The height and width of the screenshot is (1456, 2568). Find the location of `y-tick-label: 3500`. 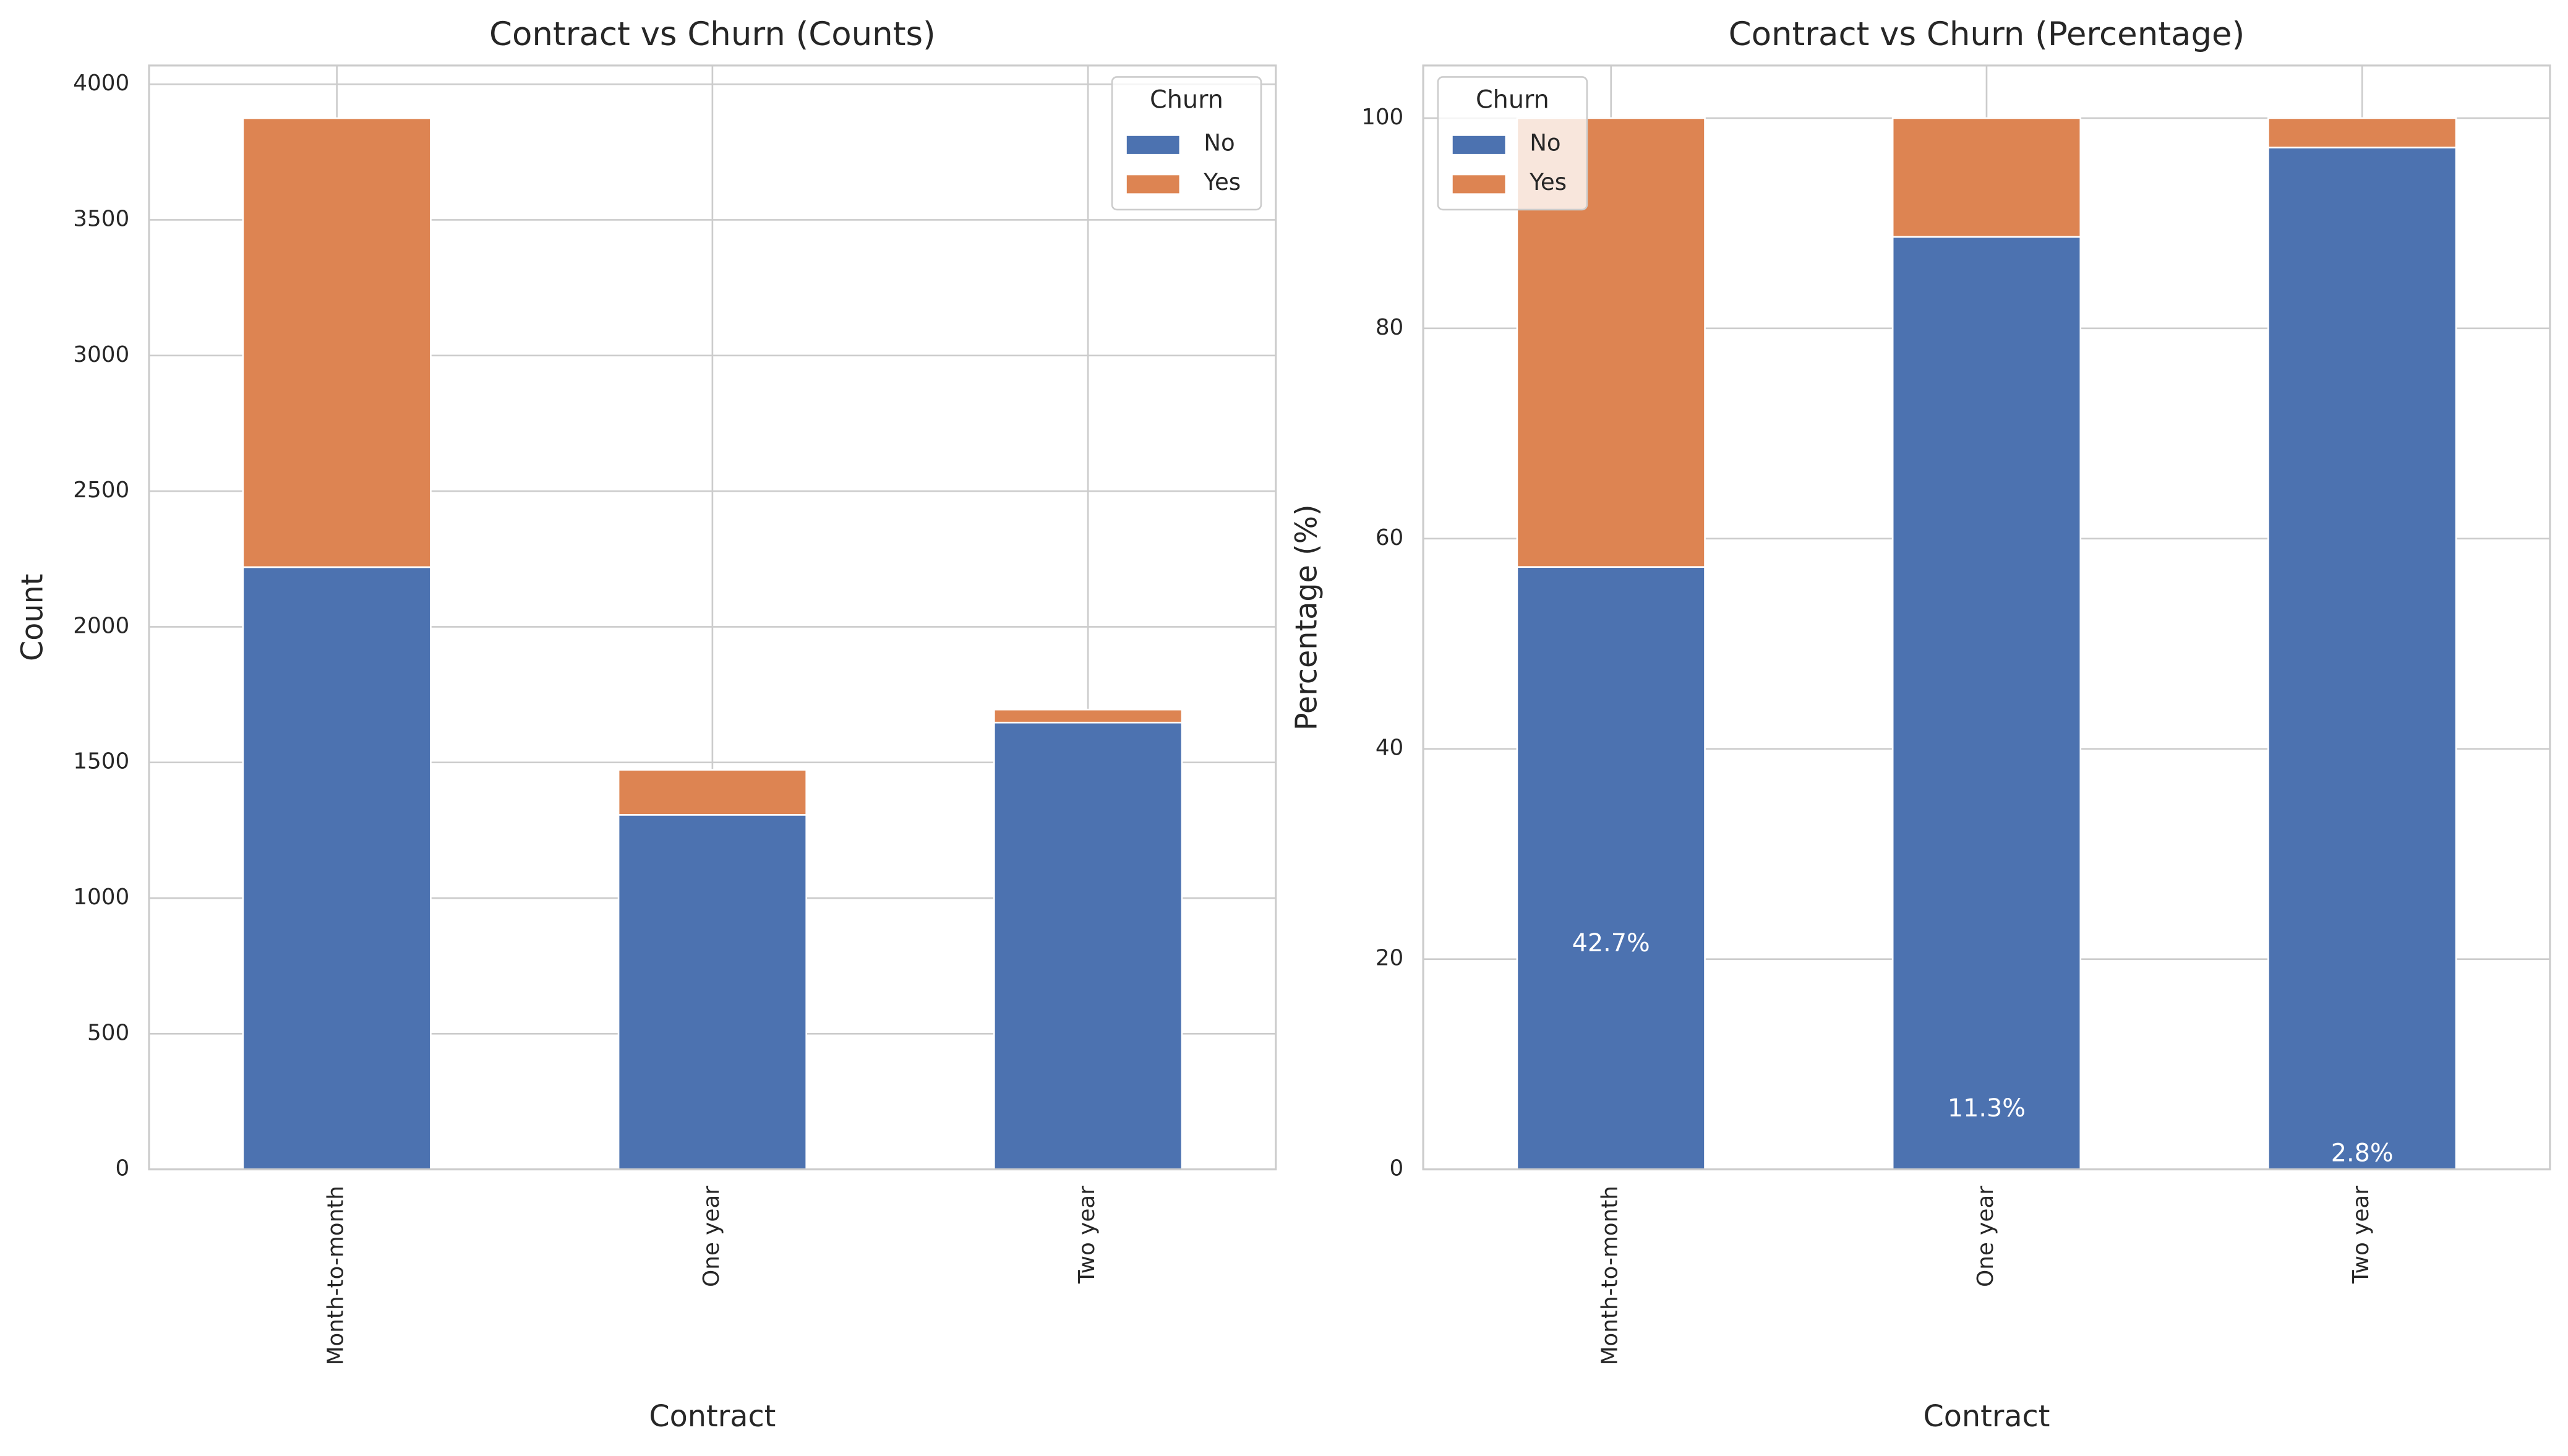

y-tick-label: 3500 is located at coordinates (101, 218).